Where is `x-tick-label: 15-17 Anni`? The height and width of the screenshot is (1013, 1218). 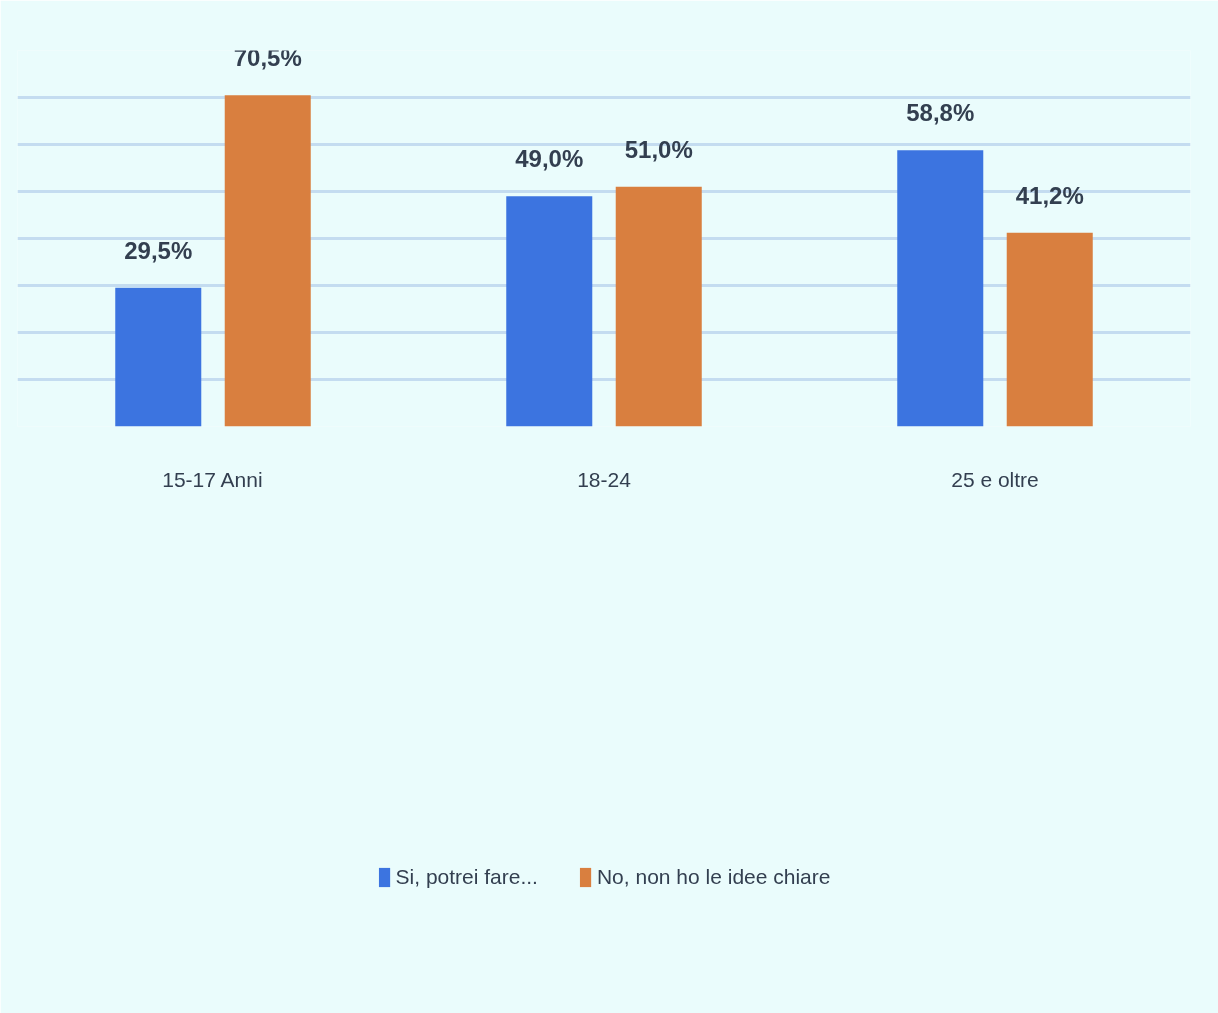
x-tick-label: 15-17 Anni is located at coordinates (212, 479).